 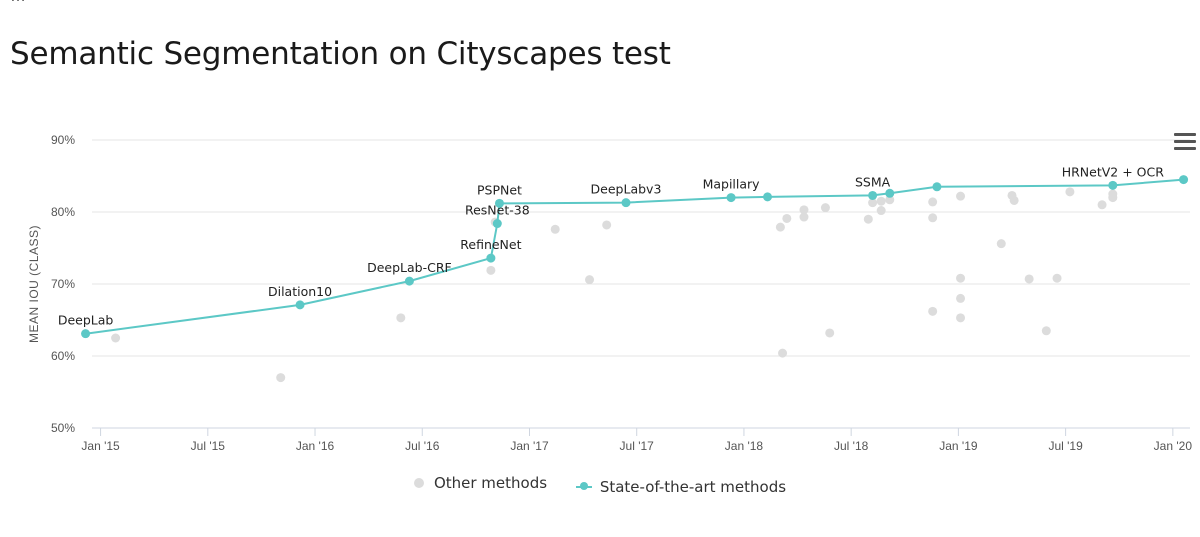 I want to click on x-tick-label: Jan '15, so click(x=100, y=446).